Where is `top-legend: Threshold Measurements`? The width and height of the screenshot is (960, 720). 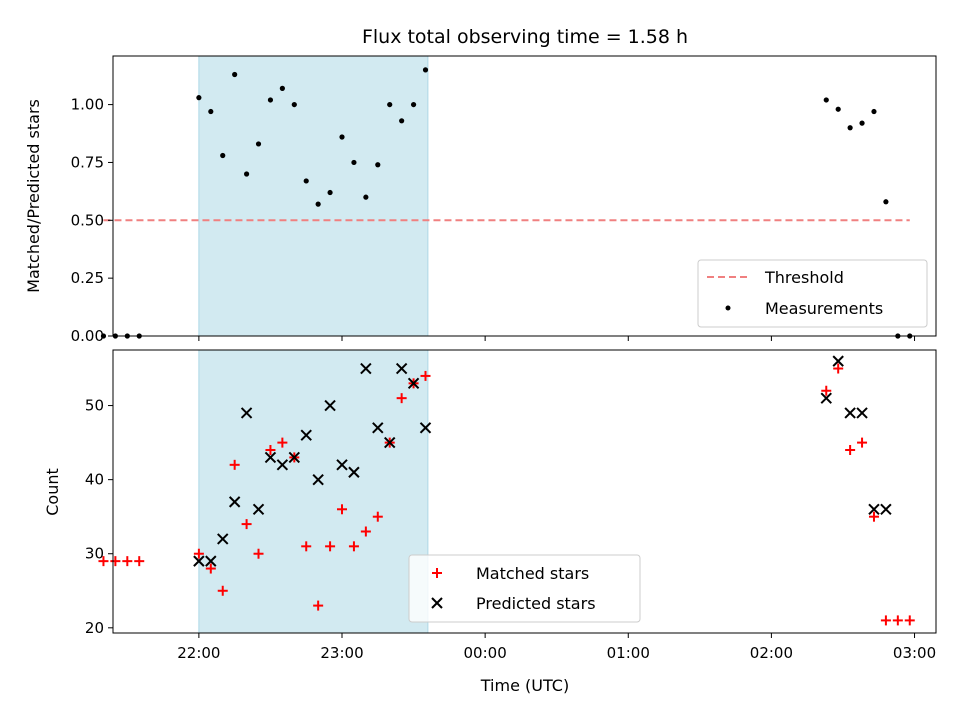
top-legend: Threshold Measurements is located at coordinates (812, 293).